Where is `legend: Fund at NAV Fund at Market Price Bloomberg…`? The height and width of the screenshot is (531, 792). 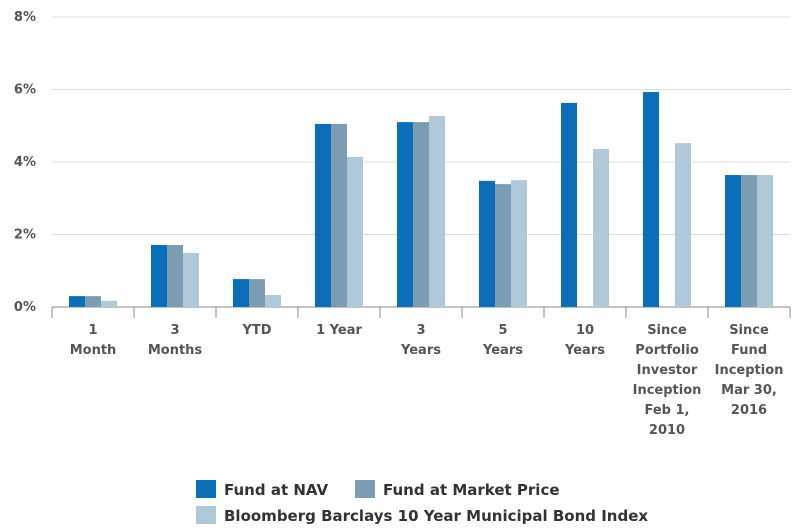 legend: Fund at NAV Fund at Market Price Bloomberg… is located at coordinates (422, 502).